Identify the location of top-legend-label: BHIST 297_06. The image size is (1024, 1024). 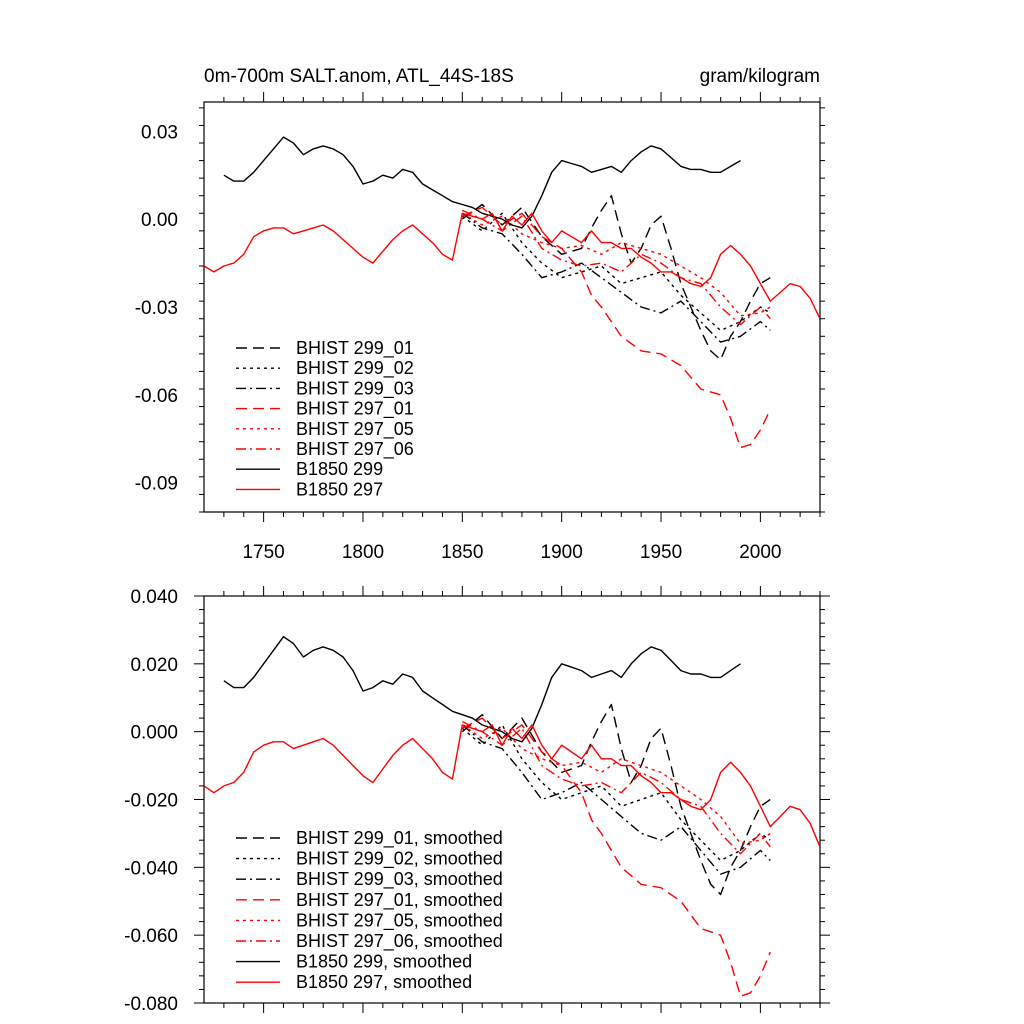
(355, 449).